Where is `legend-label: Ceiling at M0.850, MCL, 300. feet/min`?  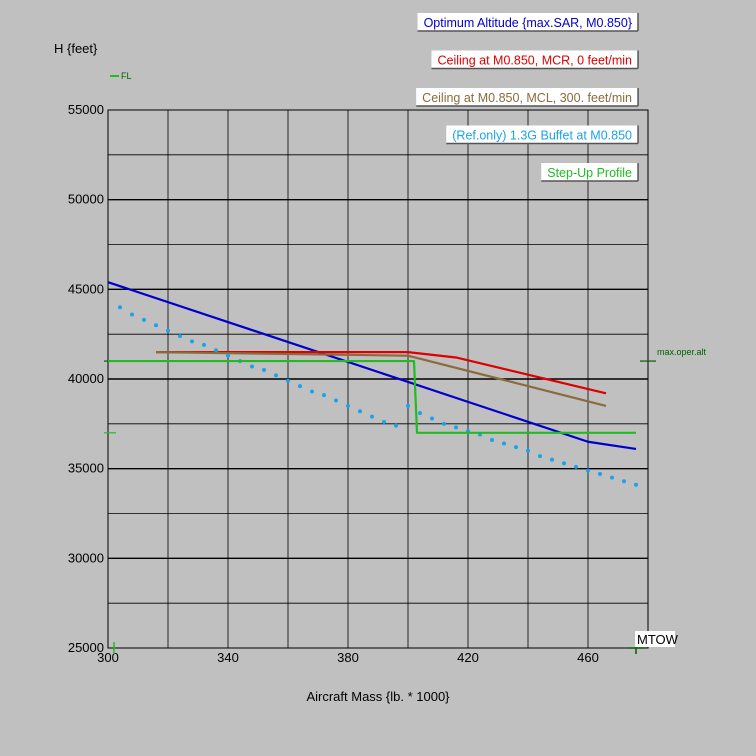 legend-label: Ceiling at M0.850, MCL, 300. feet/min is located at coordinates (527, 98).